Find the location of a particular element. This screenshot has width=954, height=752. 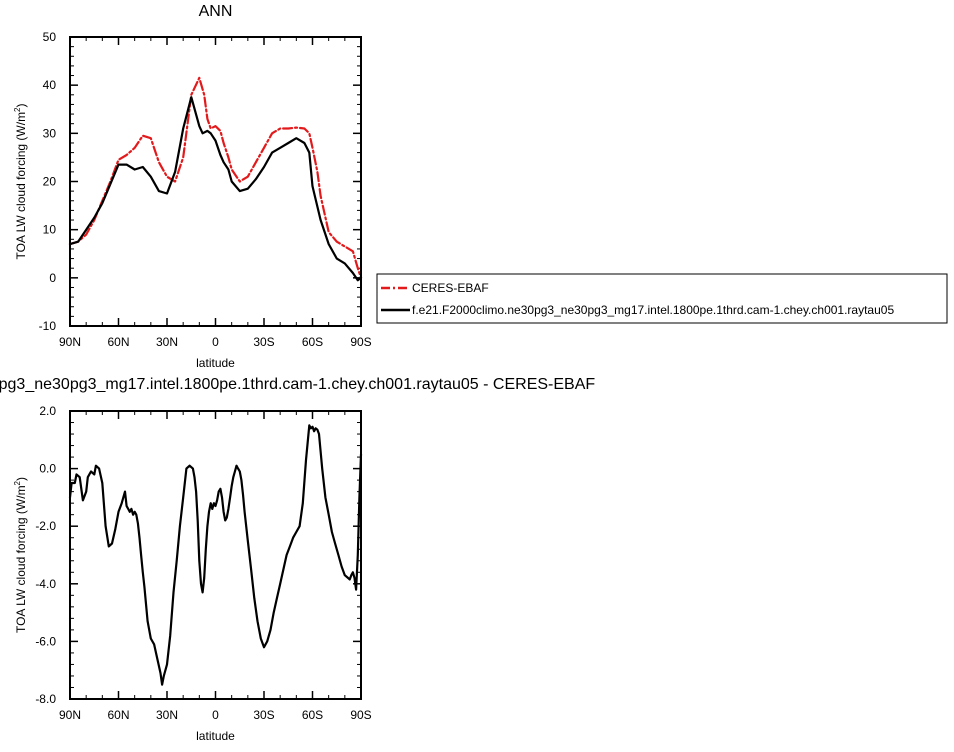

legend-label-ceres-ebaf: CERES-EBAF is located at coordinates (450, 288).